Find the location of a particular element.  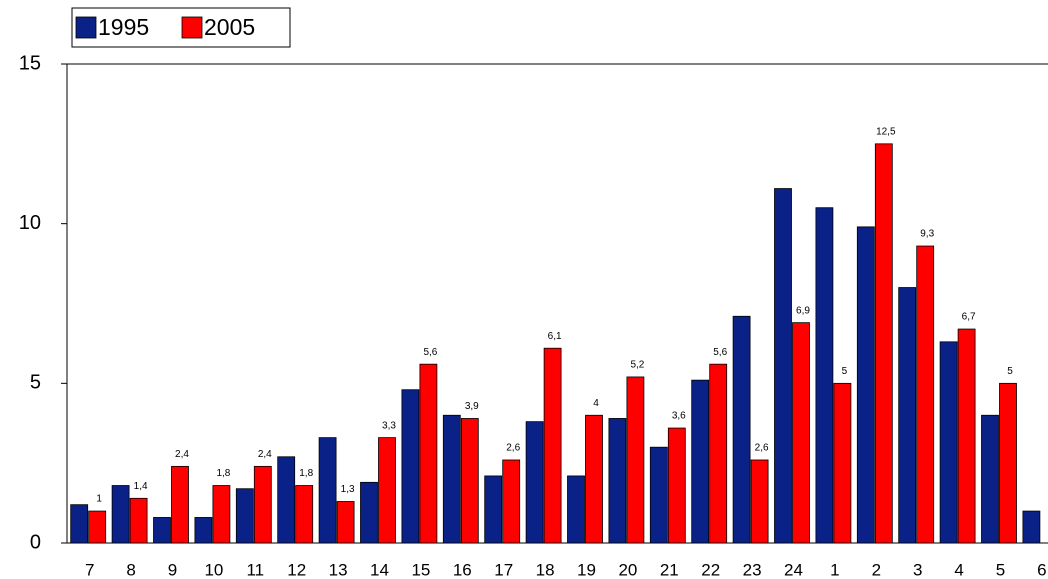

x-tick-label: 5 is located at coordinates (1000, 569).